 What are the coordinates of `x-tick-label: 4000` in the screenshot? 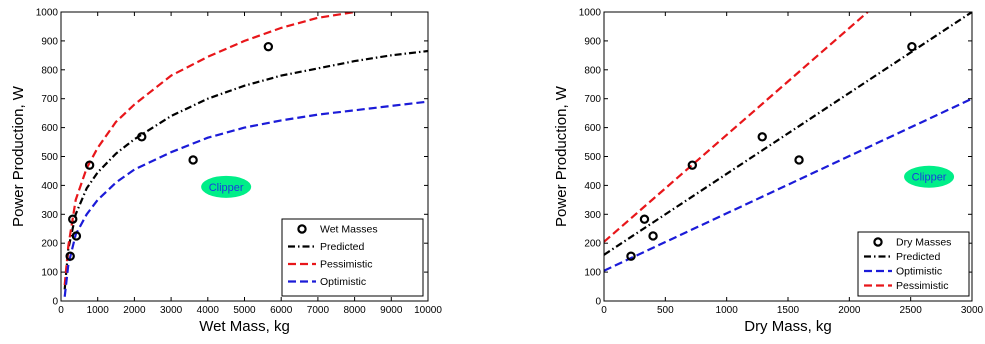 It's located at (208, 310).